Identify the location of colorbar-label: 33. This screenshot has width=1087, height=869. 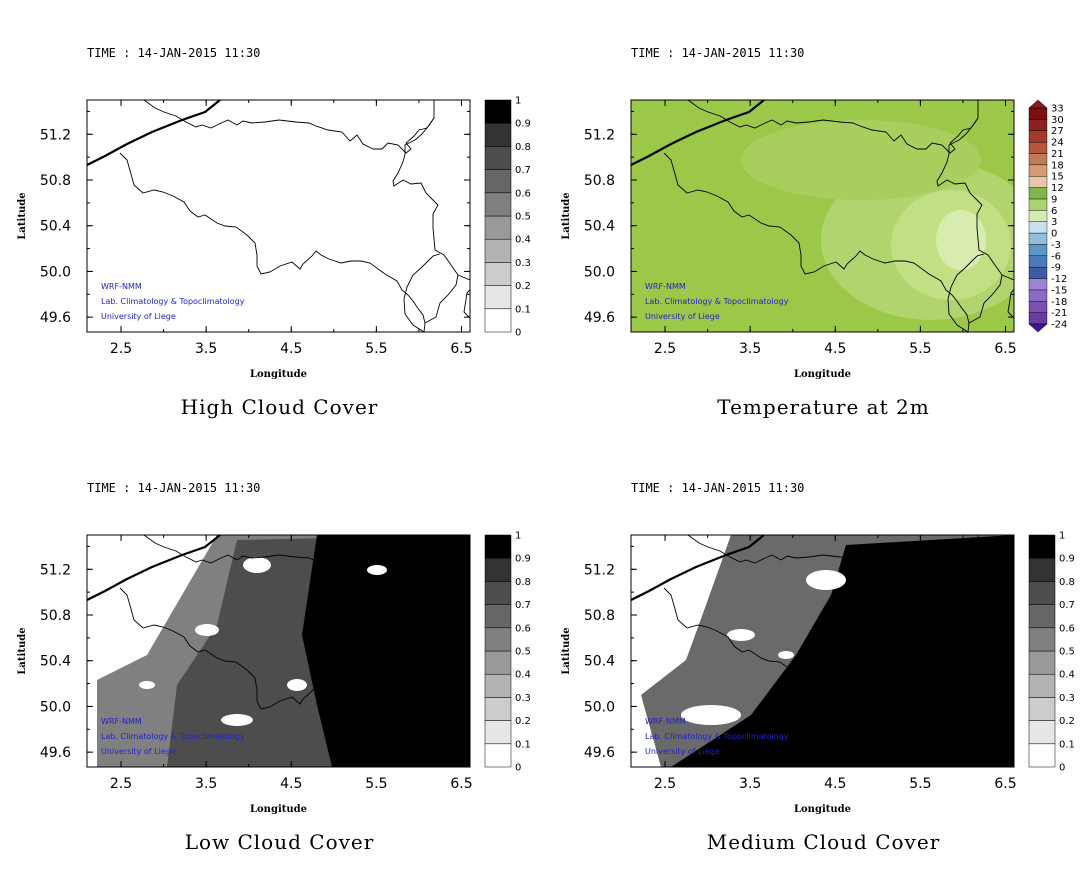
(1057, 109).